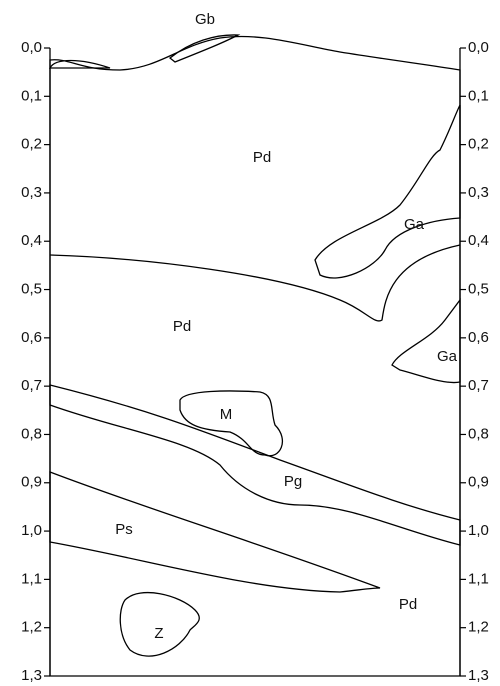  What do you see at coordinates (124, 529) in the screenshot?
I see `region-label: Ps` at bounding box center [124, 529].